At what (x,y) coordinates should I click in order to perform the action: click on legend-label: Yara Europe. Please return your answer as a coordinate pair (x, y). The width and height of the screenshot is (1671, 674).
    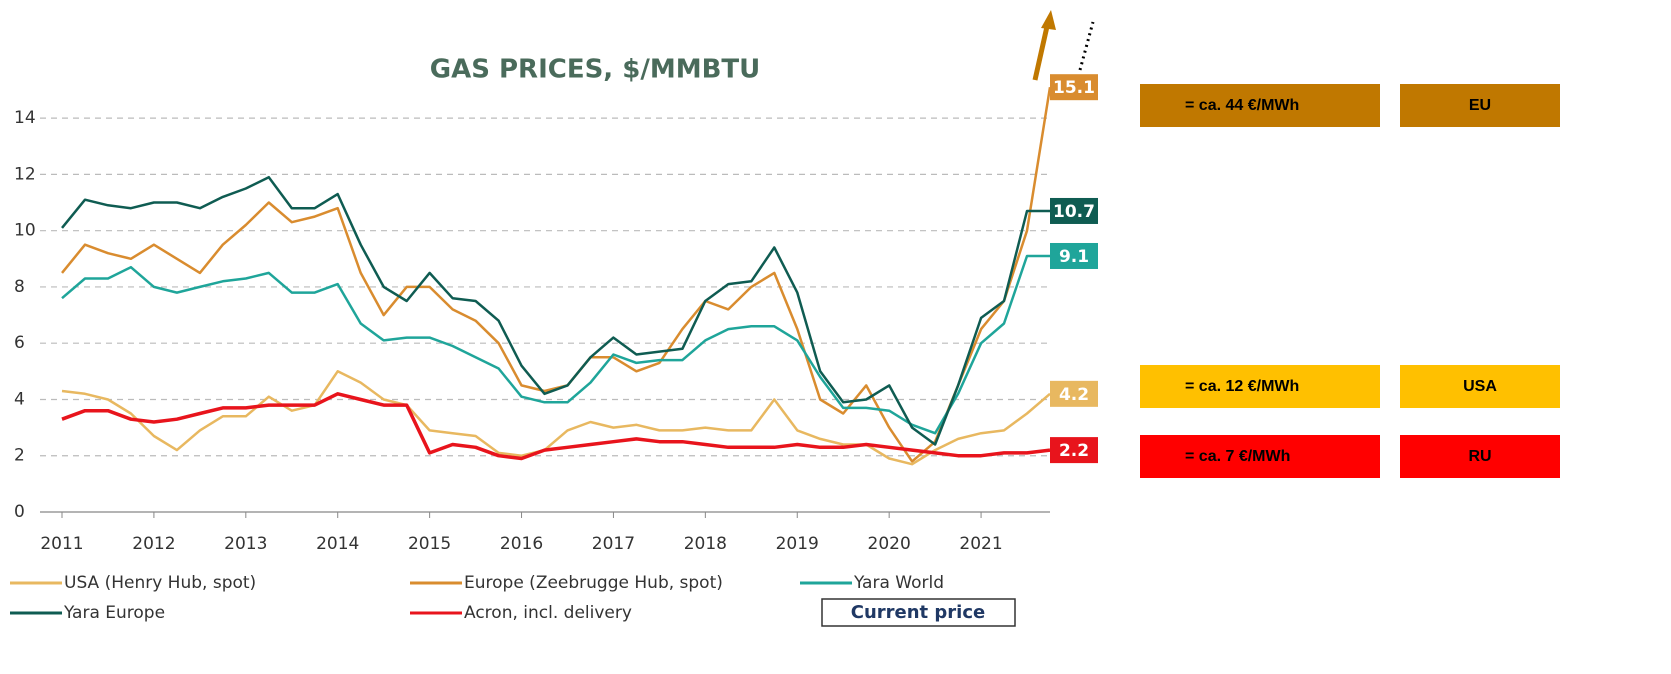
    Looking at the image, I should click on (114, 613).